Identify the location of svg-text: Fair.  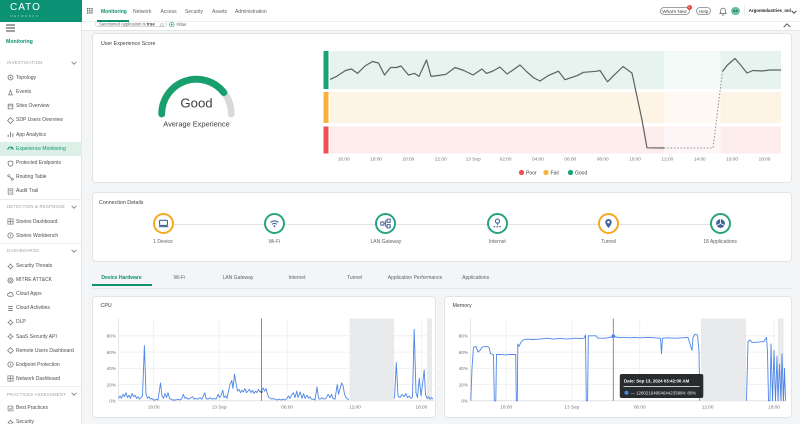
(555, 174).